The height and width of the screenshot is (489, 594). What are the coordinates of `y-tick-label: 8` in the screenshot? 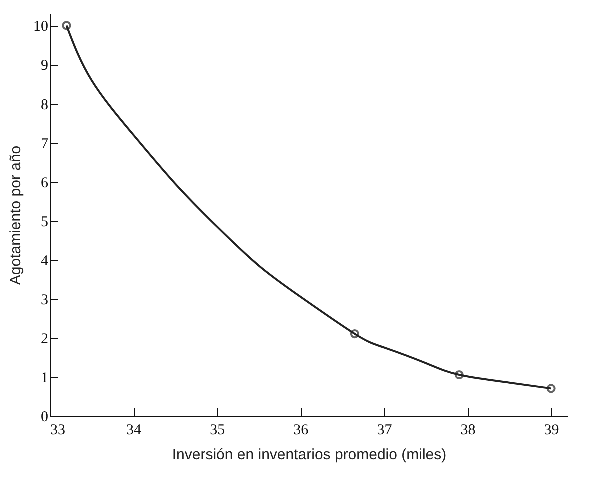 It's located at (44, 105).